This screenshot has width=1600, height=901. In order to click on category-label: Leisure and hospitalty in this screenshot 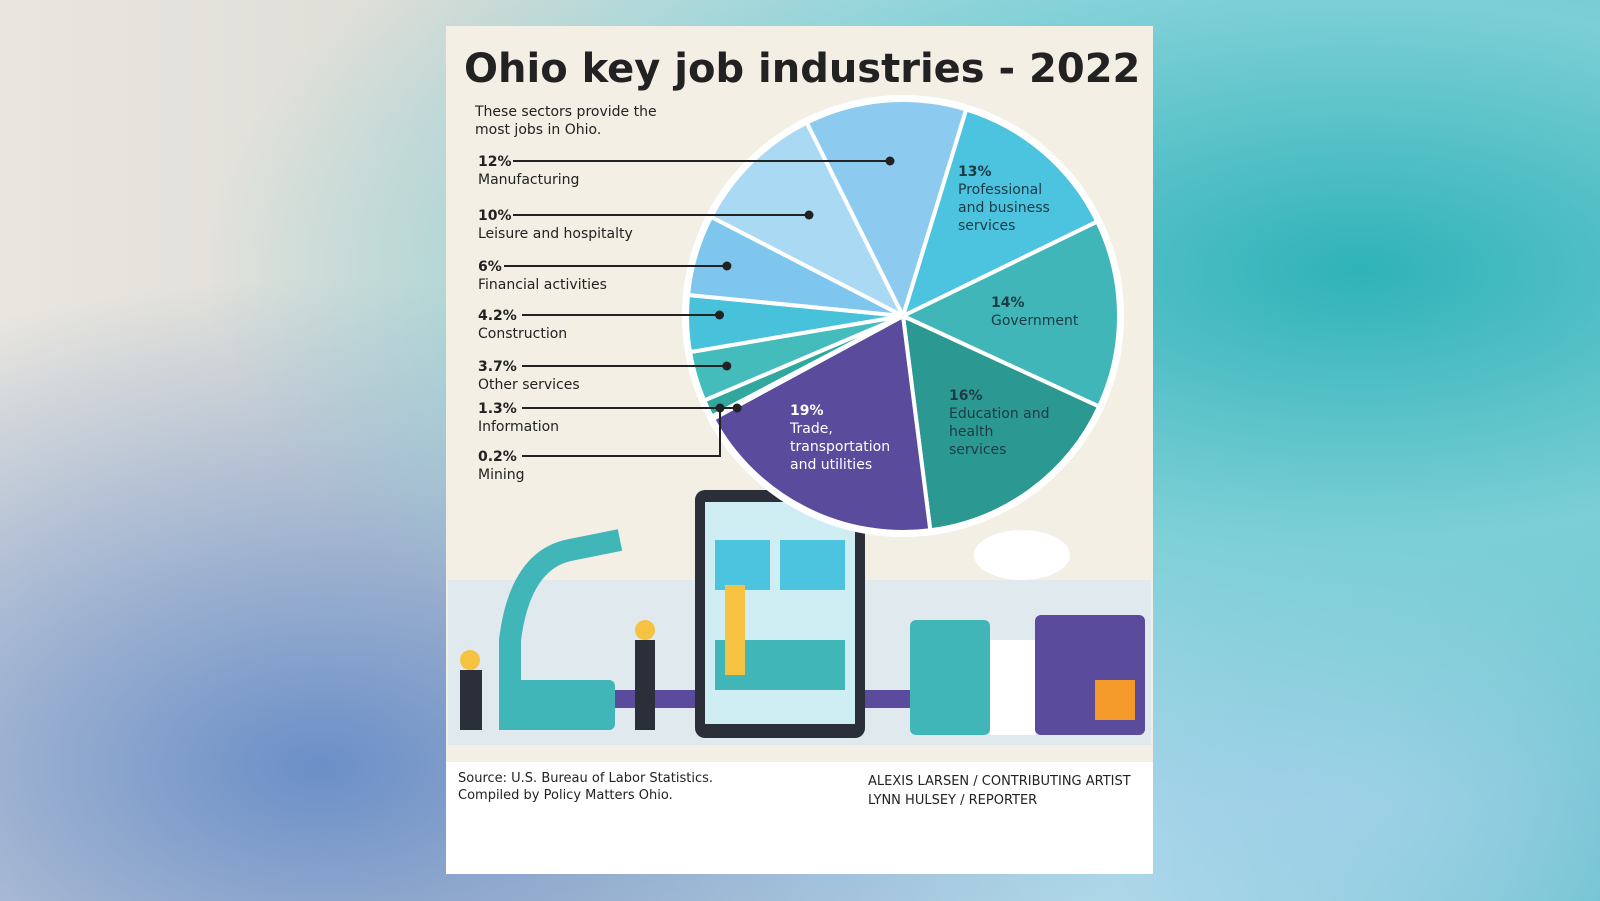, I will do `click(555, 234)`.